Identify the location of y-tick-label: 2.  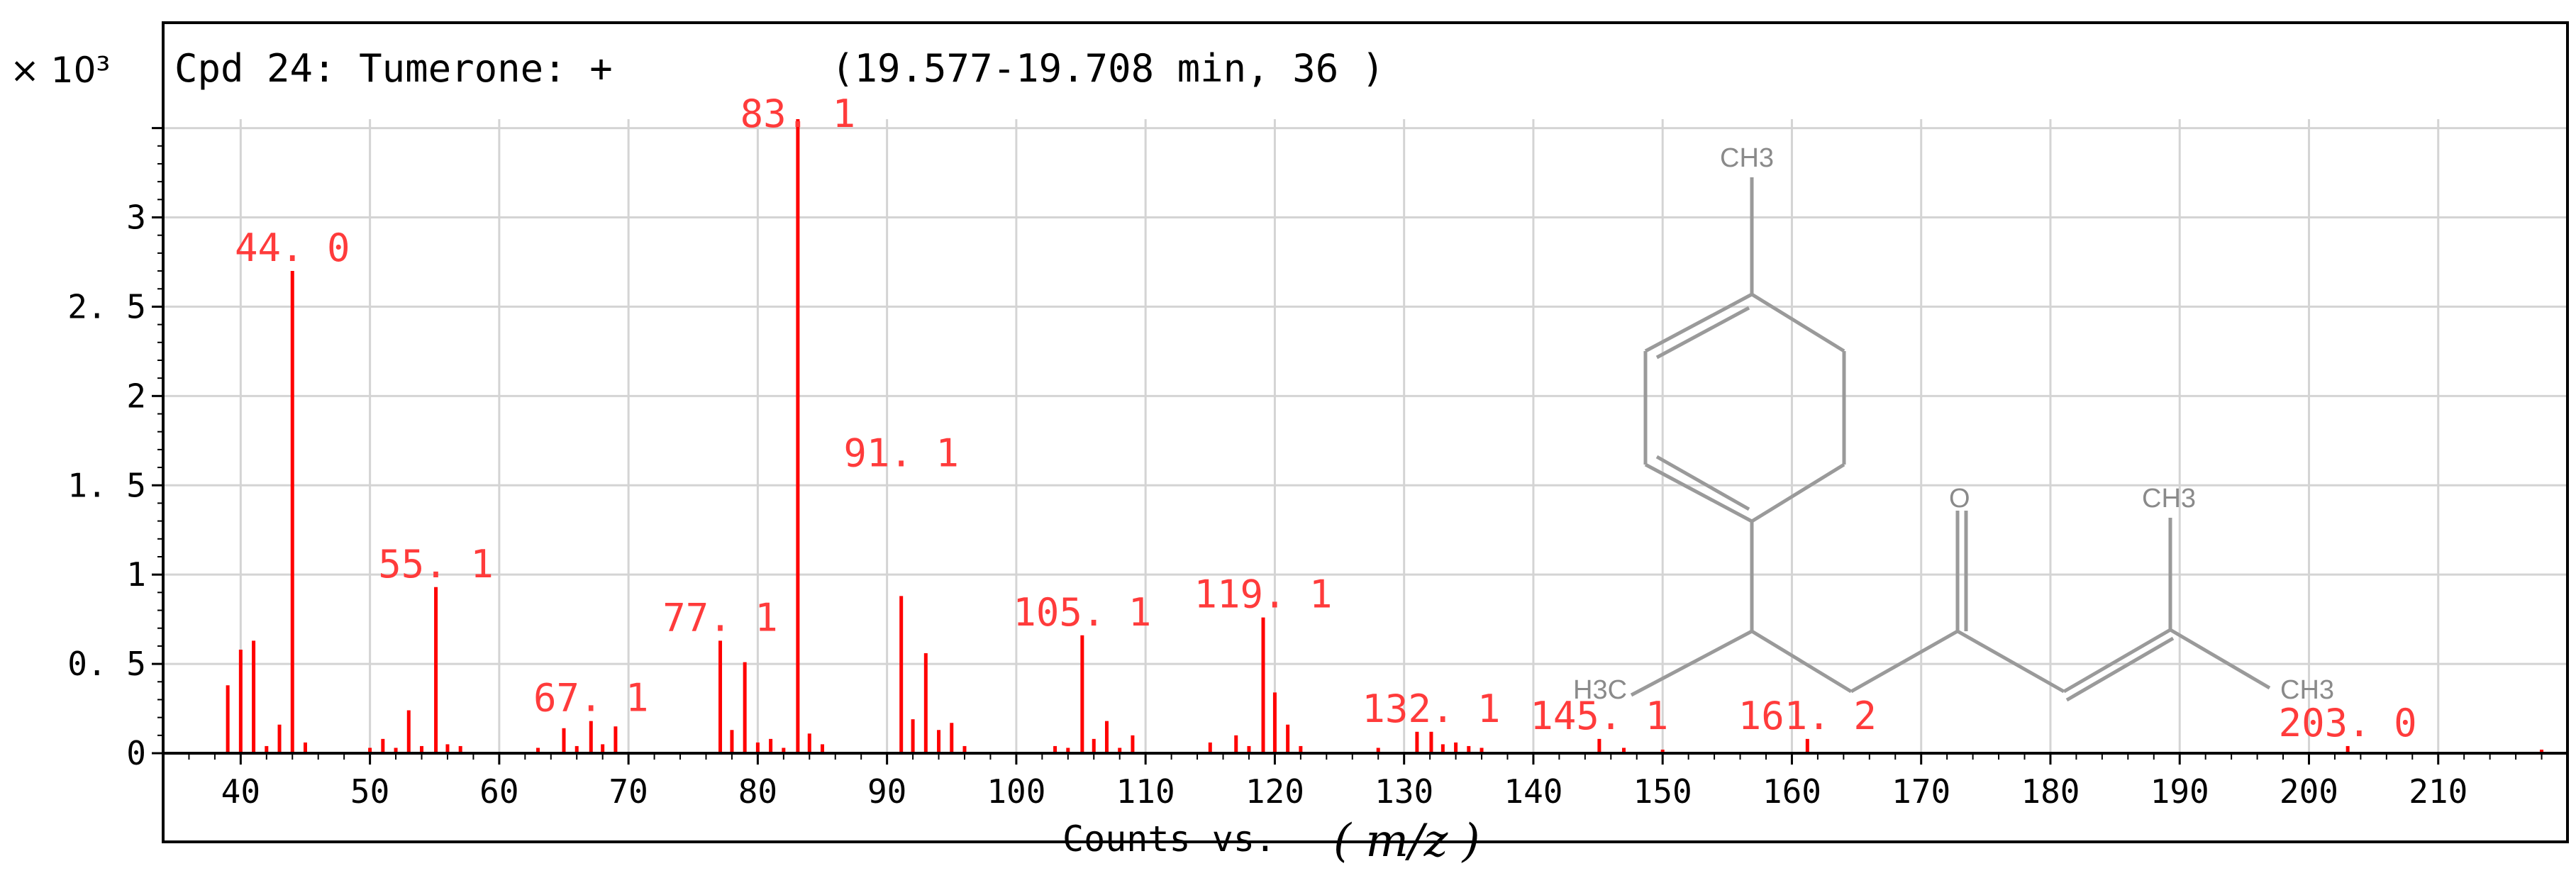
(136, 396).